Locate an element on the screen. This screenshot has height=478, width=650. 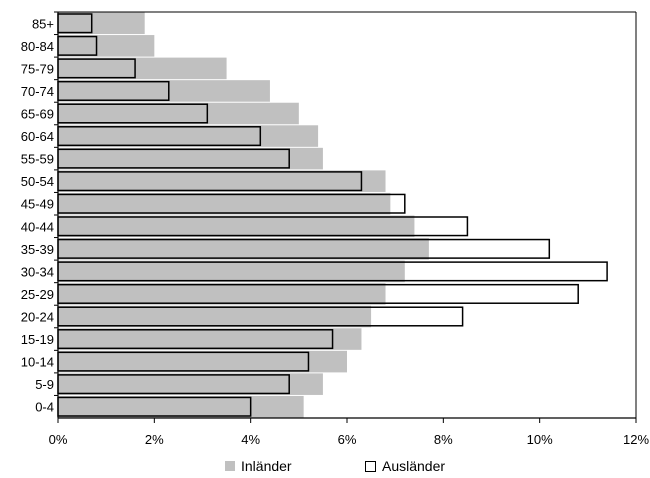
y-tick-label-50-54: 50-54 is located at coordinates (37, 181).